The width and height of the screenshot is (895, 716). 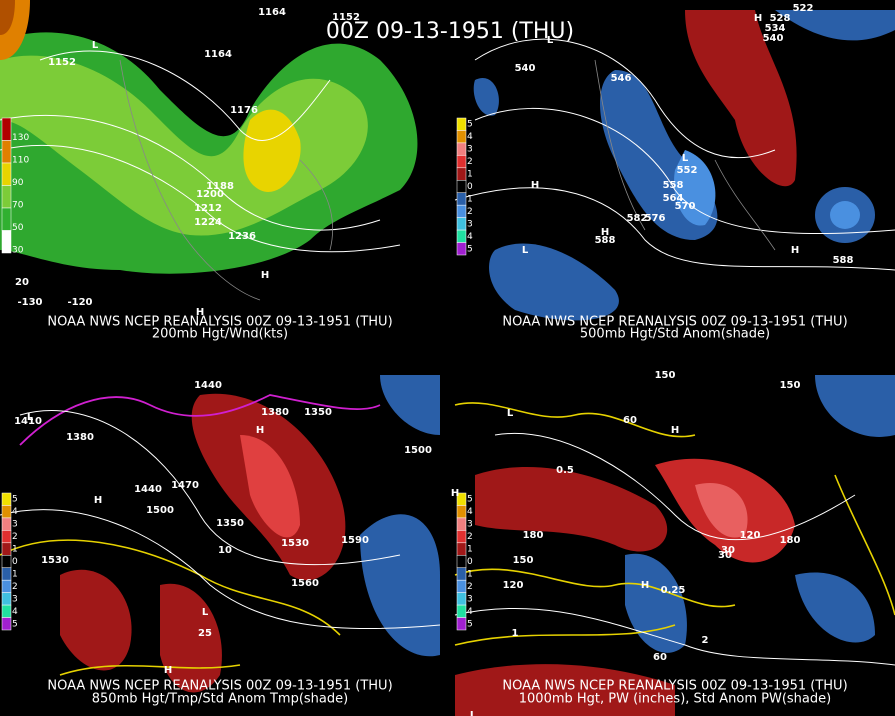 I want to click on contour-label: 588, so click(x=605, y=240).